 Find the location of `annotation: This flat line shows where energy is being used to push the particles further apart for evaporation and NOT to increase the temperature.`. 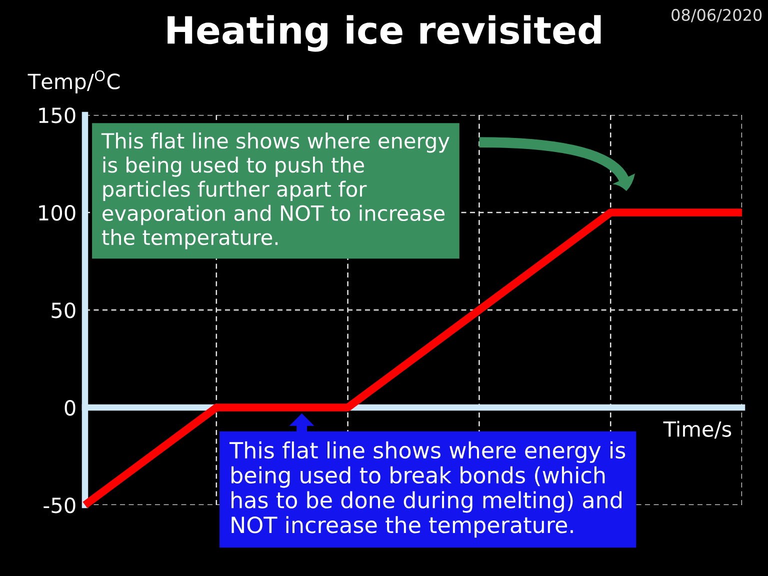

annotation: This flat line shows where energy is being used to push the particles further apart for evaporation and NOT to increase the temperature. is located at coordinates (275, 191).